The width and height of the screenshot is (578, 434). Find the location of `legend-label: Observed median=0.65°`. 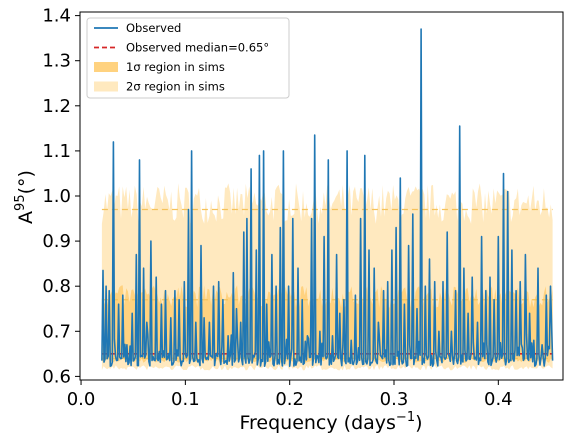

legend-label: Observed median=0.65° is located at coordinates (197, 48).